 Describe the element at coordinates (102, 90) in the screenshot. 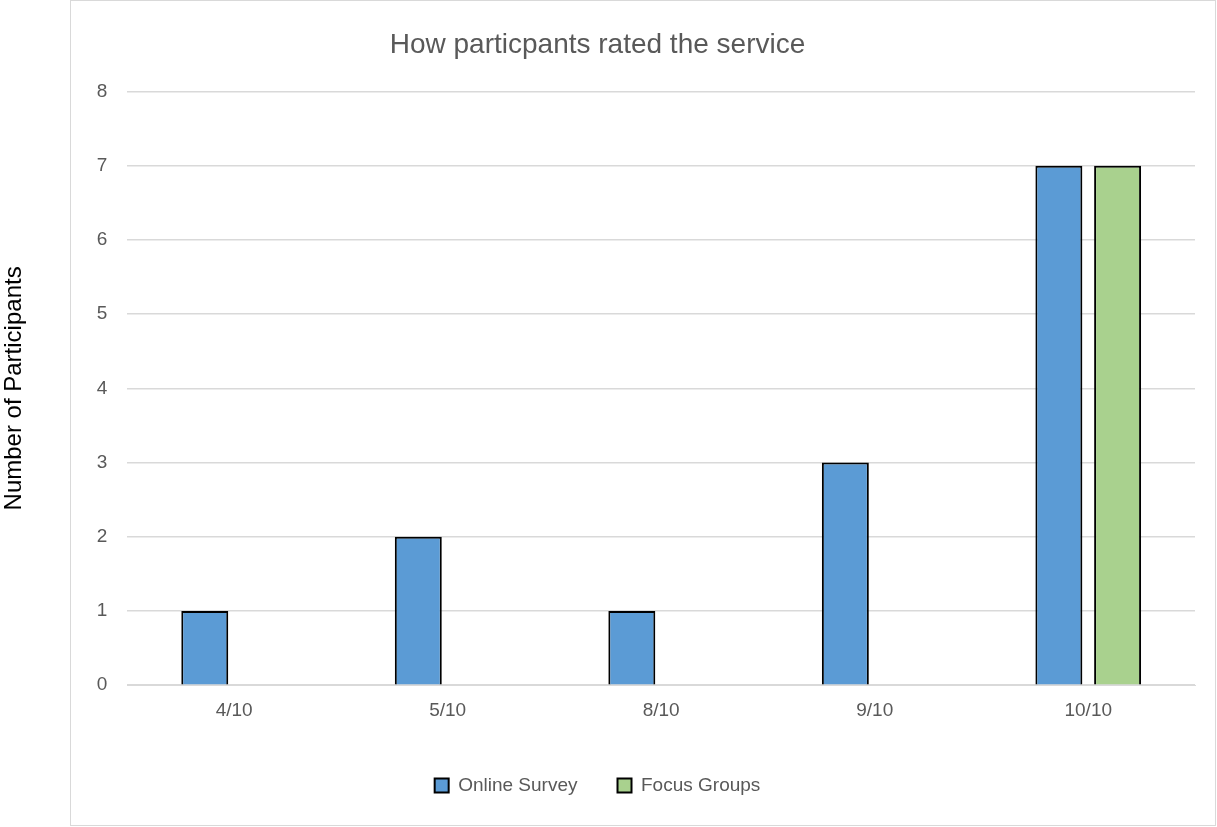

I see `y-tick-label: 8` at that location.